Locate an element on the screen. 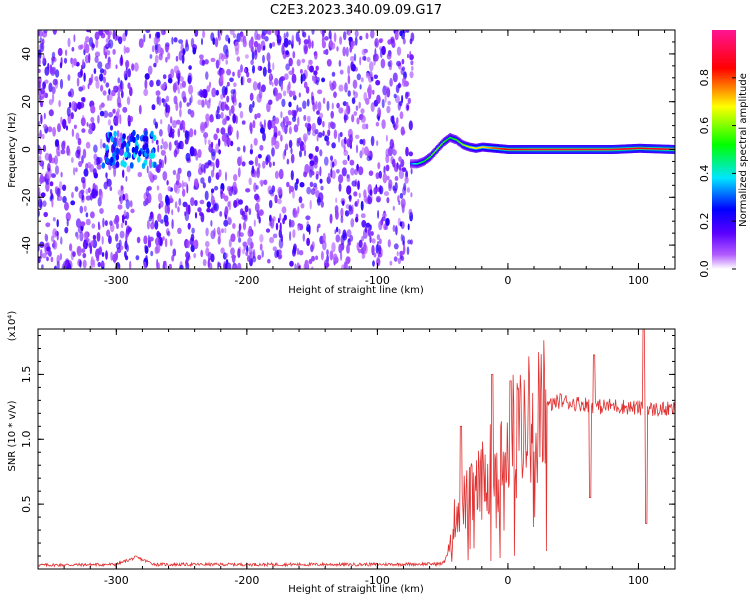 The width and height of the screenshot is (750, 600). spectrogram-hotspot-cell is located at coordinates (134, 133).